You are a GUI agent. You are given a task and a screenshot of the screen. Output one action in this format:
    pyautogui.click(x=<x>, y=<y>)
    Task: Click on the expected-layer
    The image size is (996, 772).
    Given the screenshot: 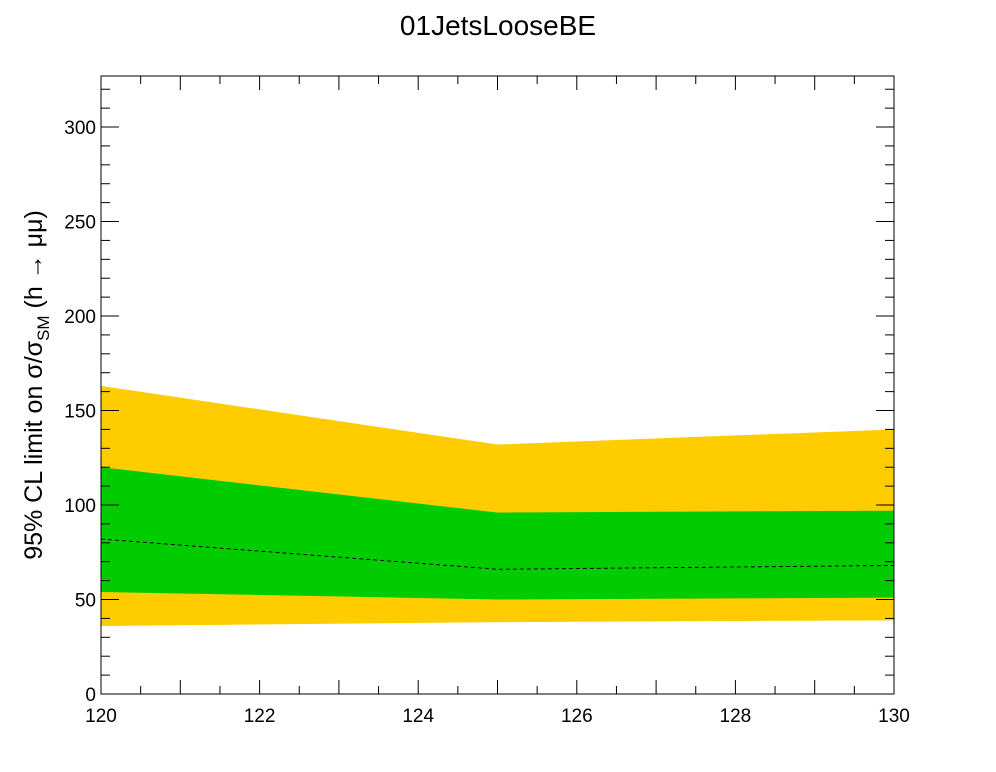 What is the action you would take?
    pyautogui.click(x=497, y=554)
    